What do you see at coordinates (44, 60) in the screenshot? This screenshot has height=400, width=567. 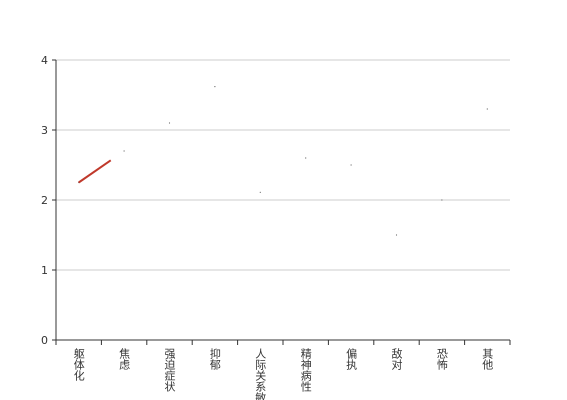 I see `y-tick-label: 4` at bounding box center [44, 60].